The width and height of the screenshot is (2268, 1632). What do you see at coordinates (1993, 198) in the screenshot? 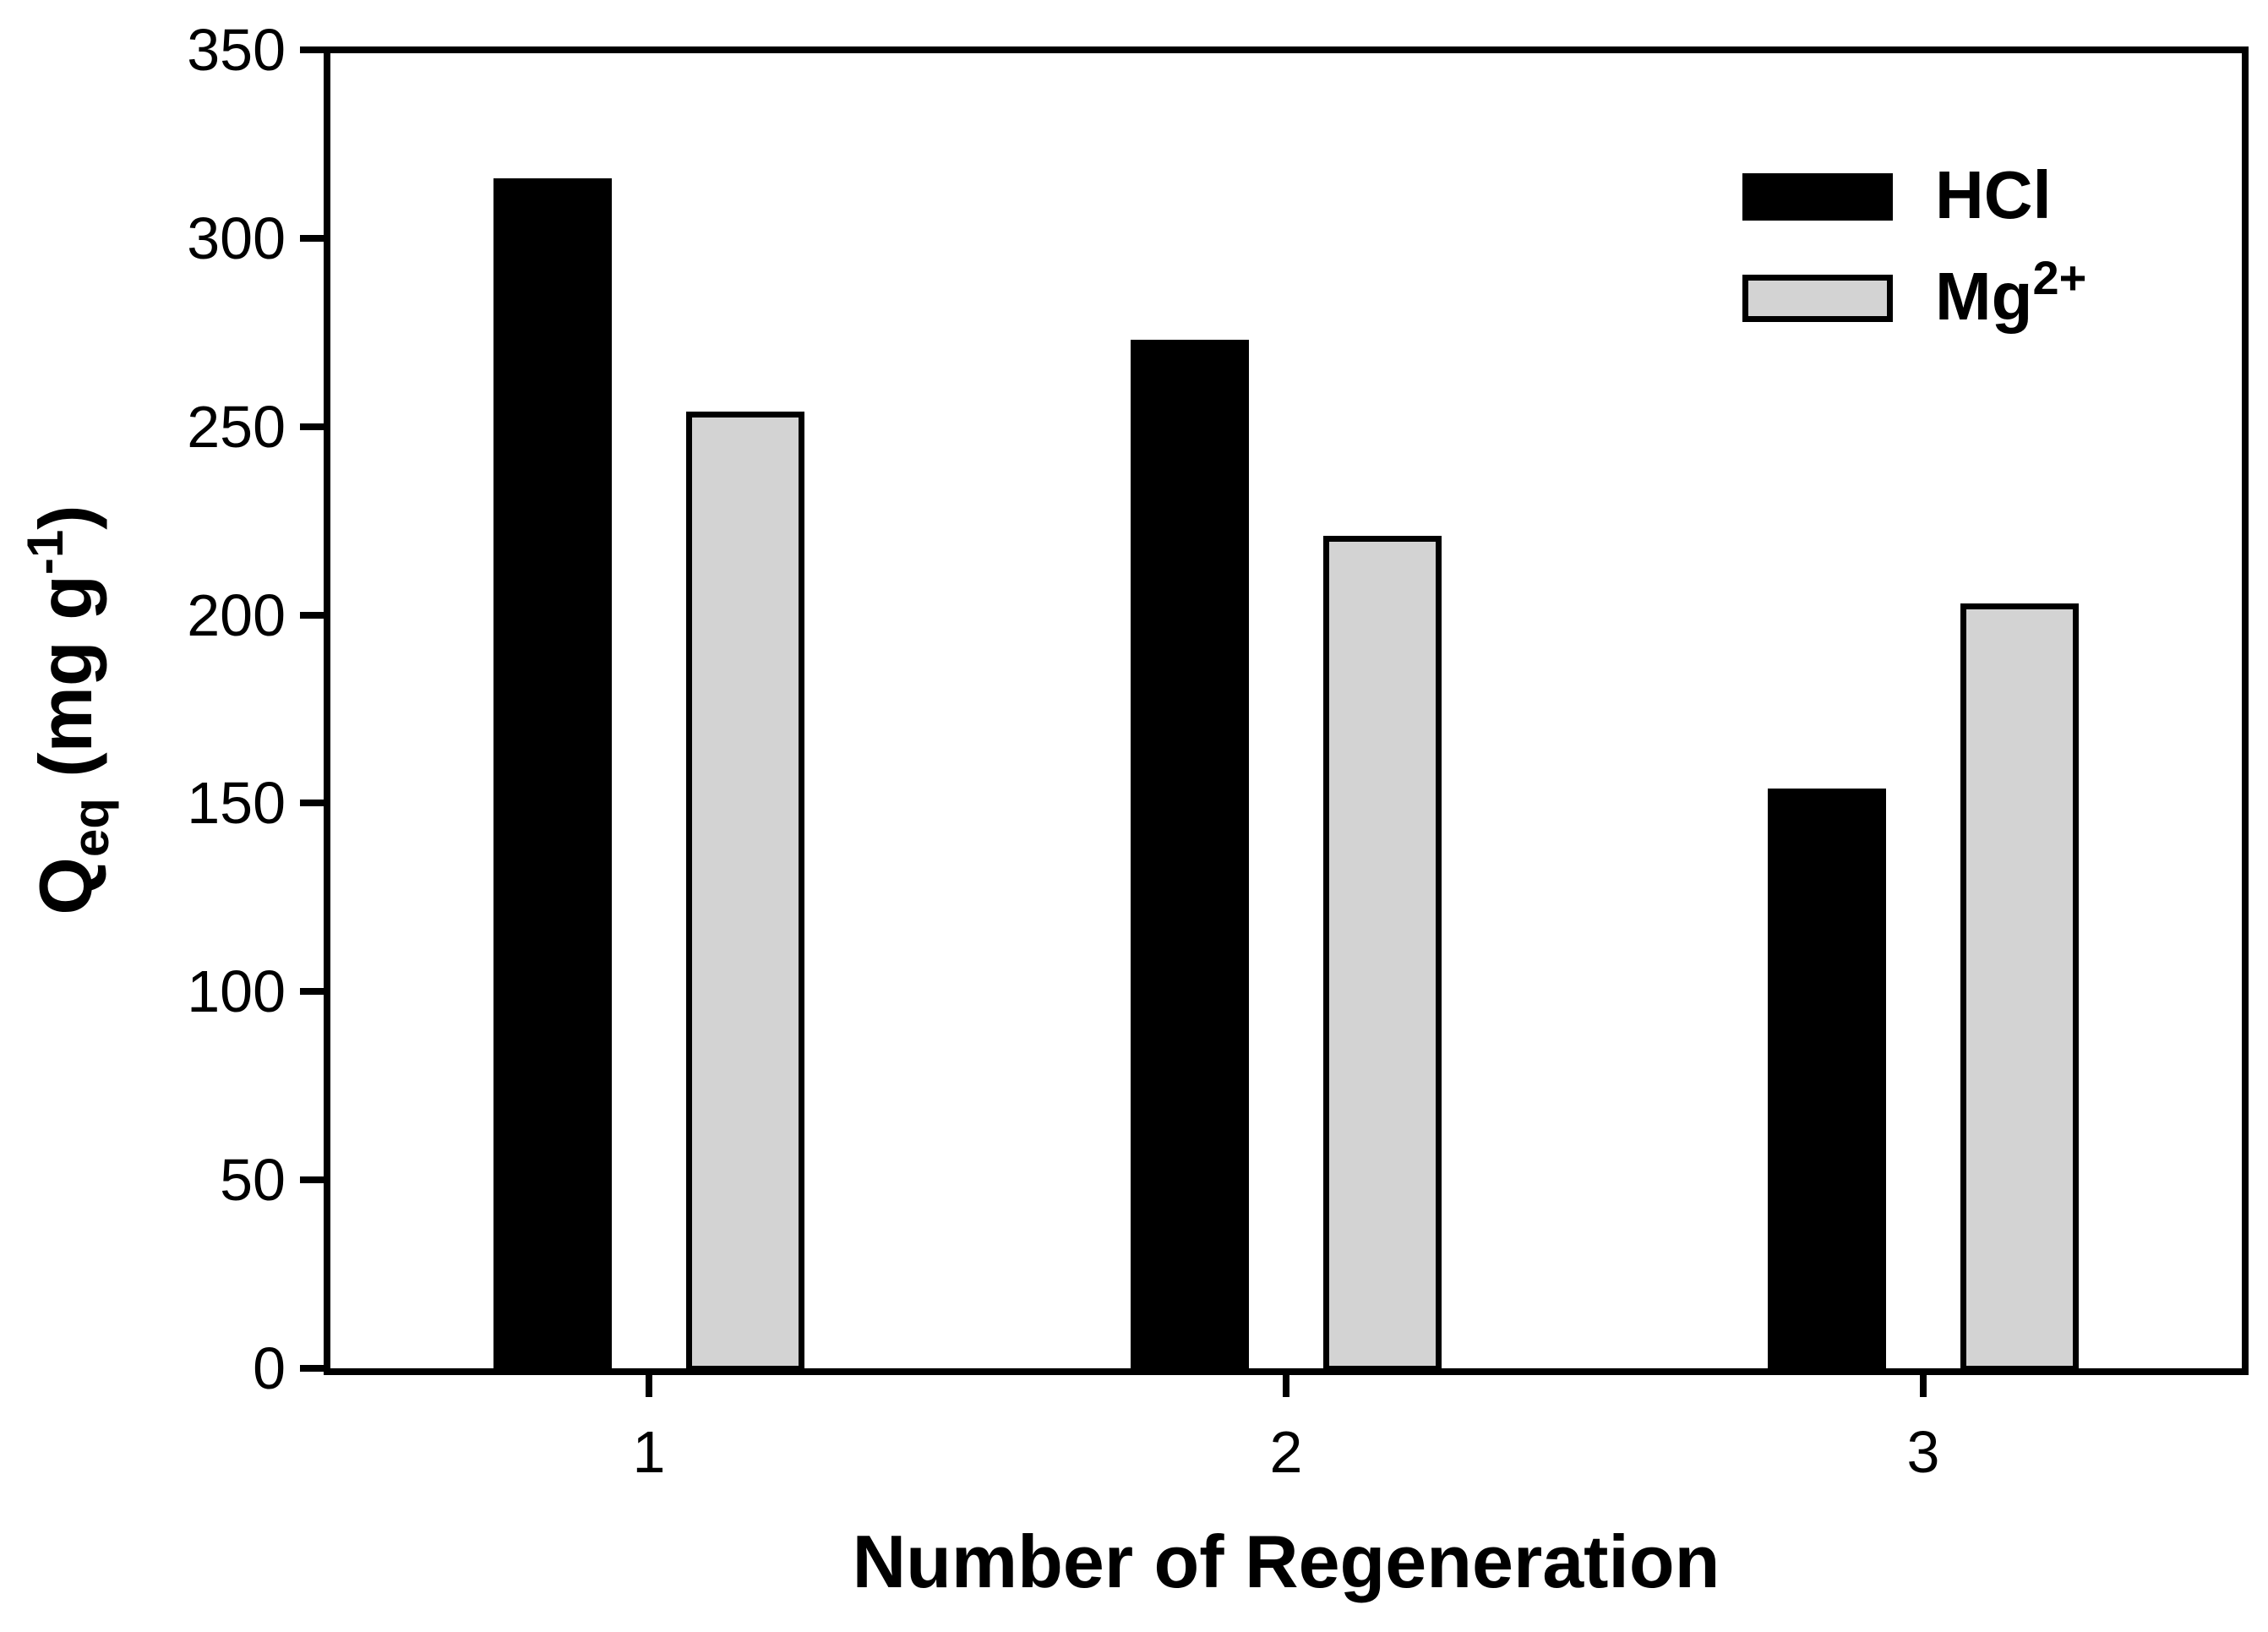
I see `legend-label-hcl: HCl` at bounding box center [1993, 198].